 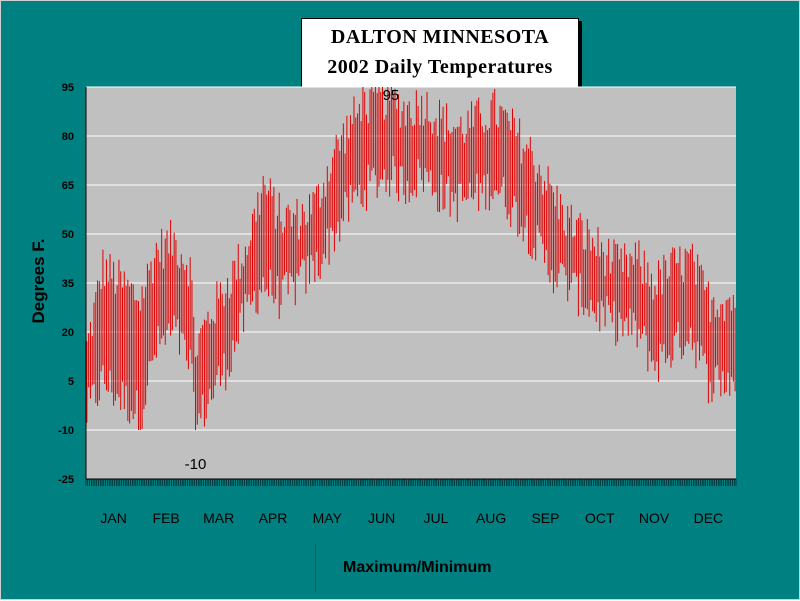 I want to click on x-tick-label-month: FEB, so click(x=166, y=518).